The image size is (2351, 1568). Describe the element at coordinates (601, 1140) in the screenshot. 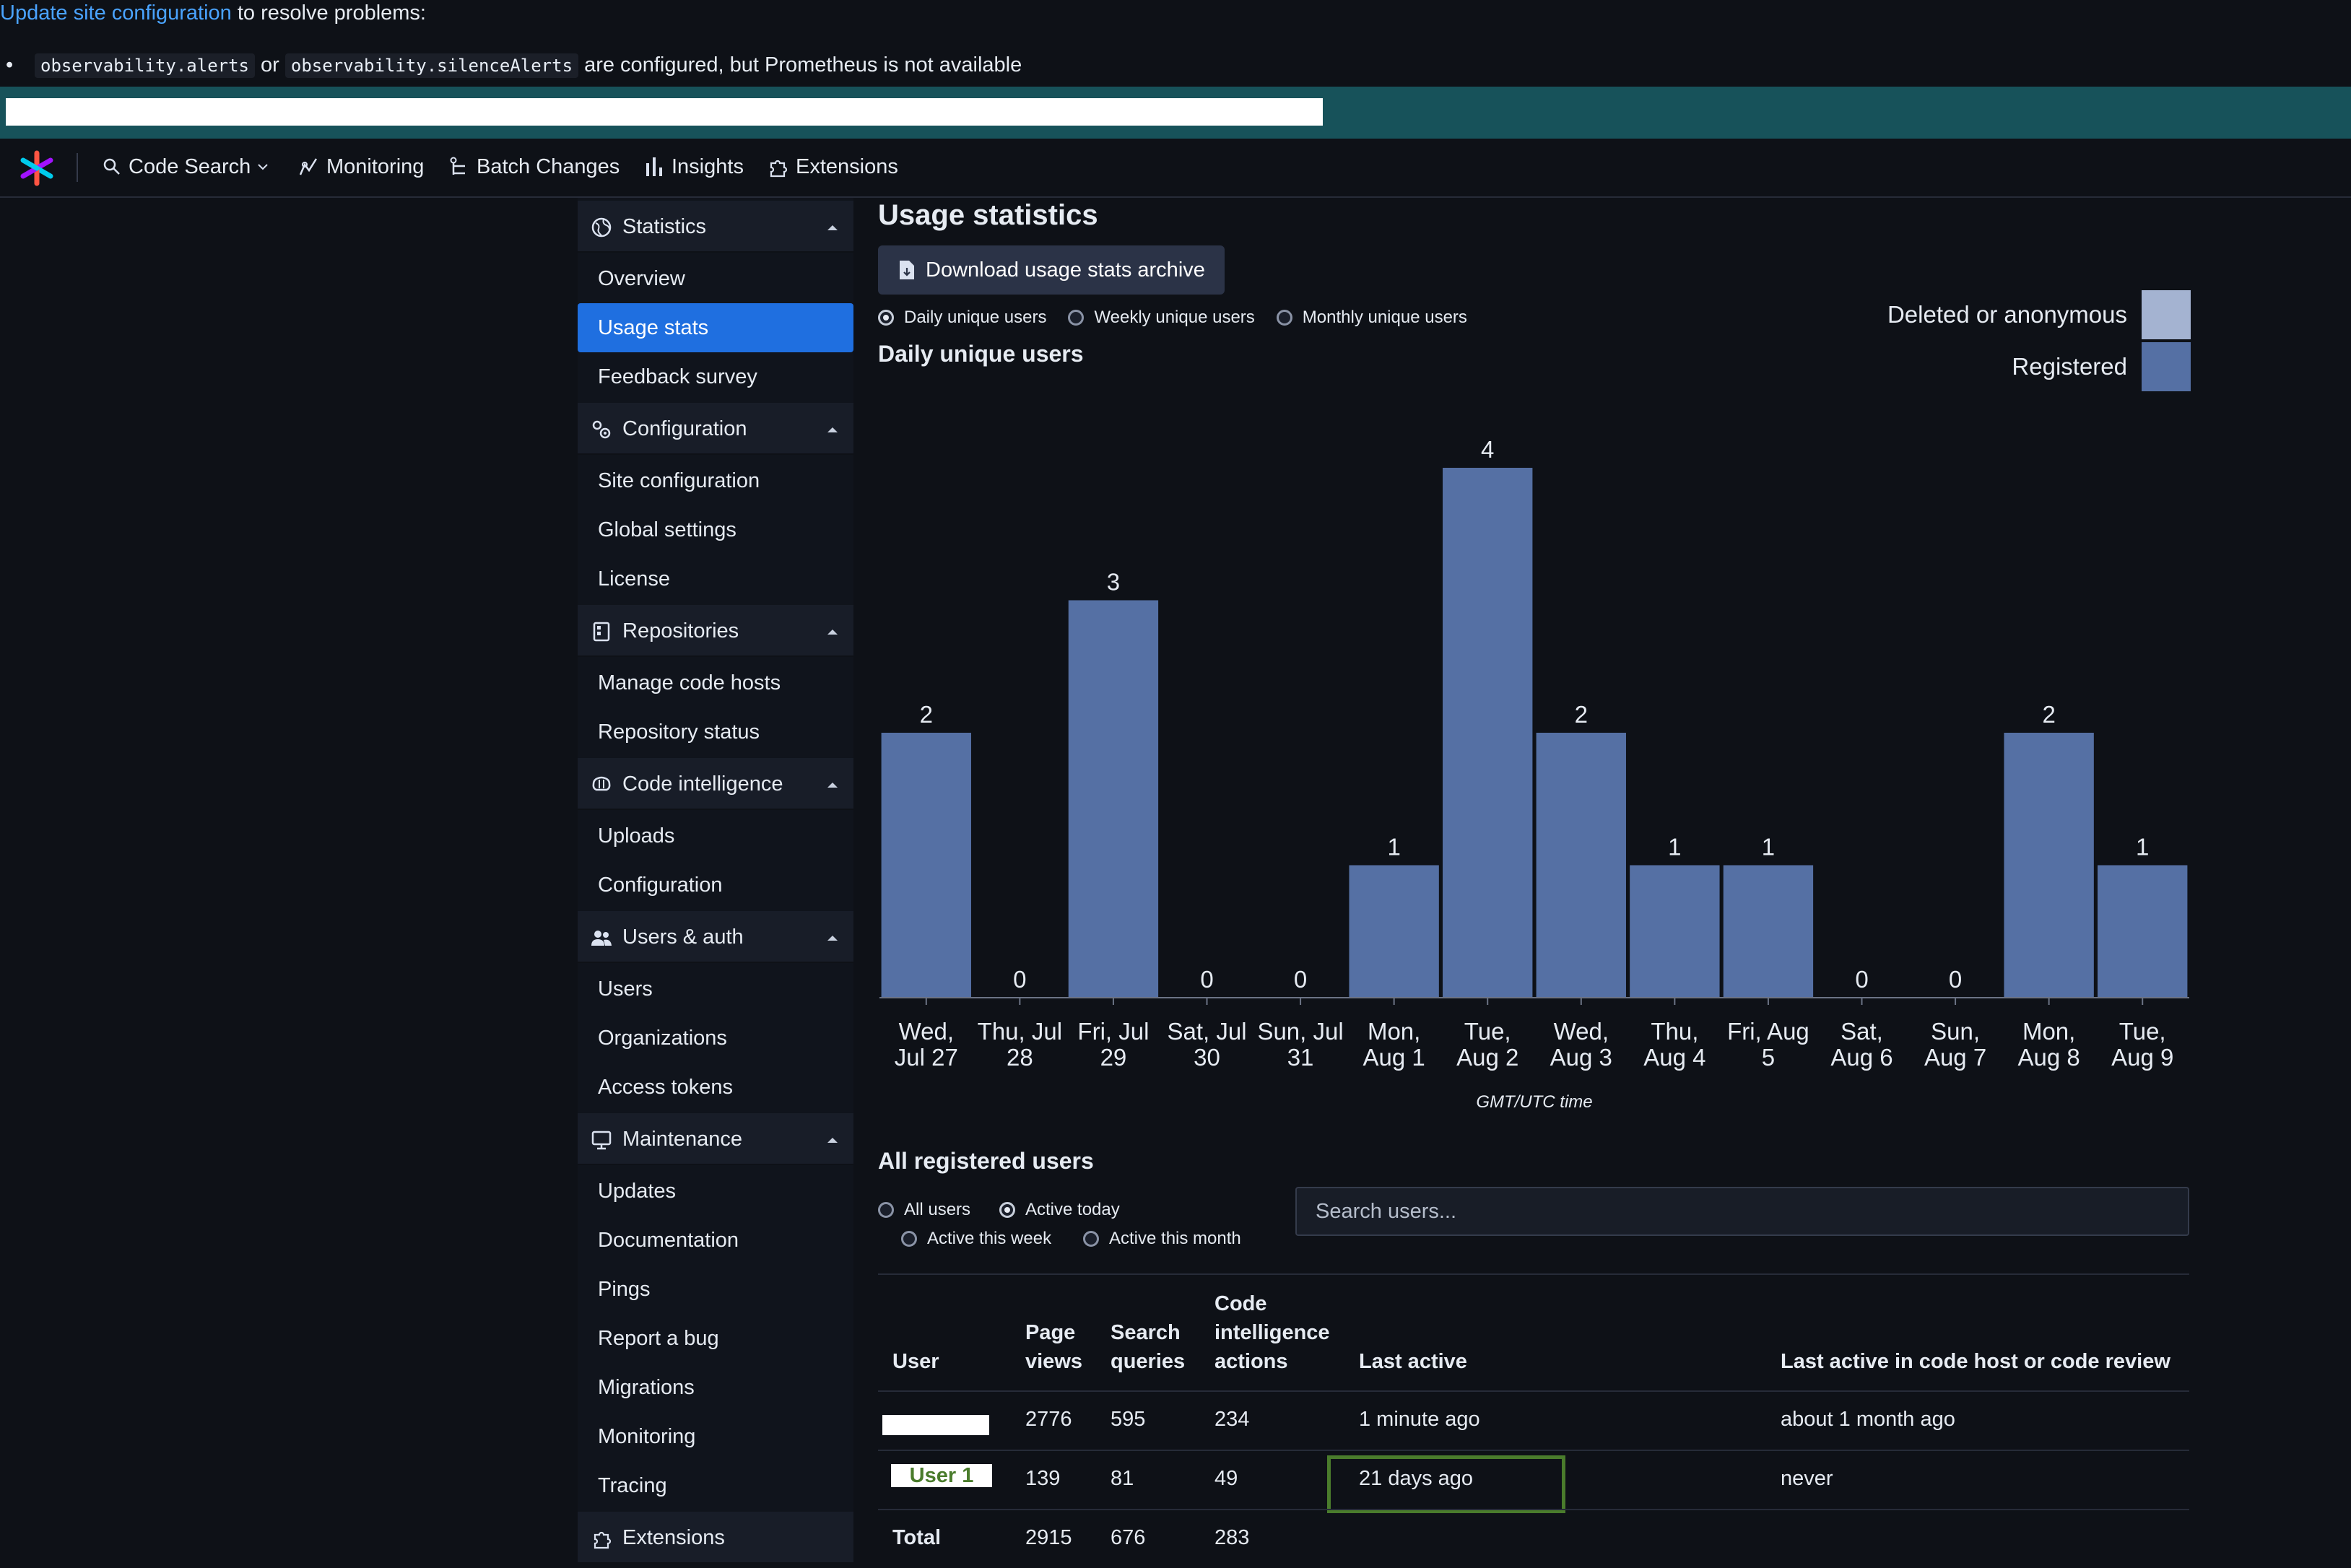

I see `monitor-icon` at that location.